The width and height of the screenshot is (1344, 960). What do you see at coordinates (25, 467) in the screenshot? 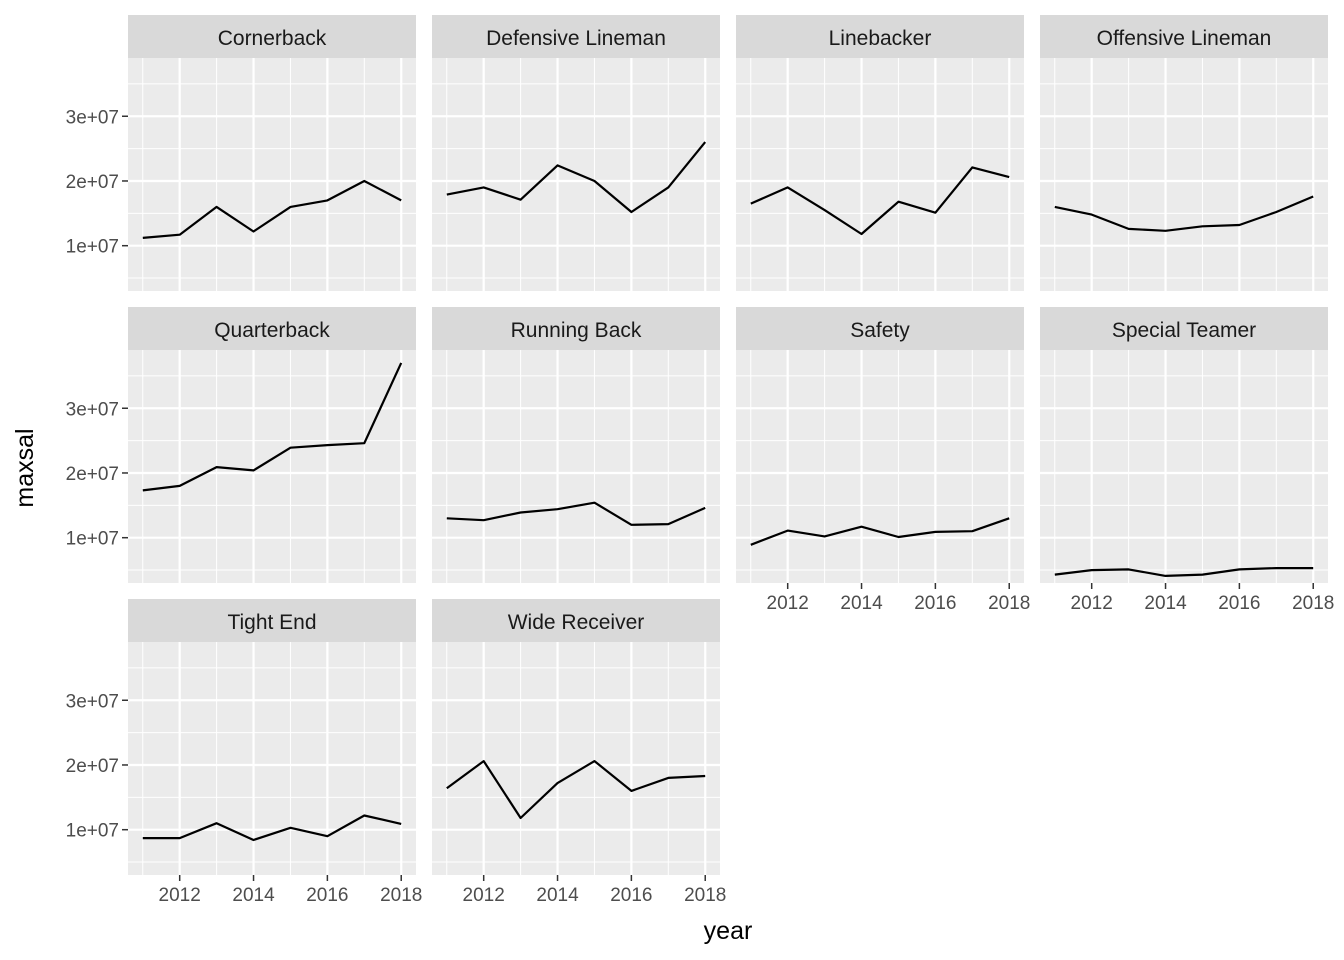
I see `y-axis-title: maxsal` at bounding box center [25, 467].